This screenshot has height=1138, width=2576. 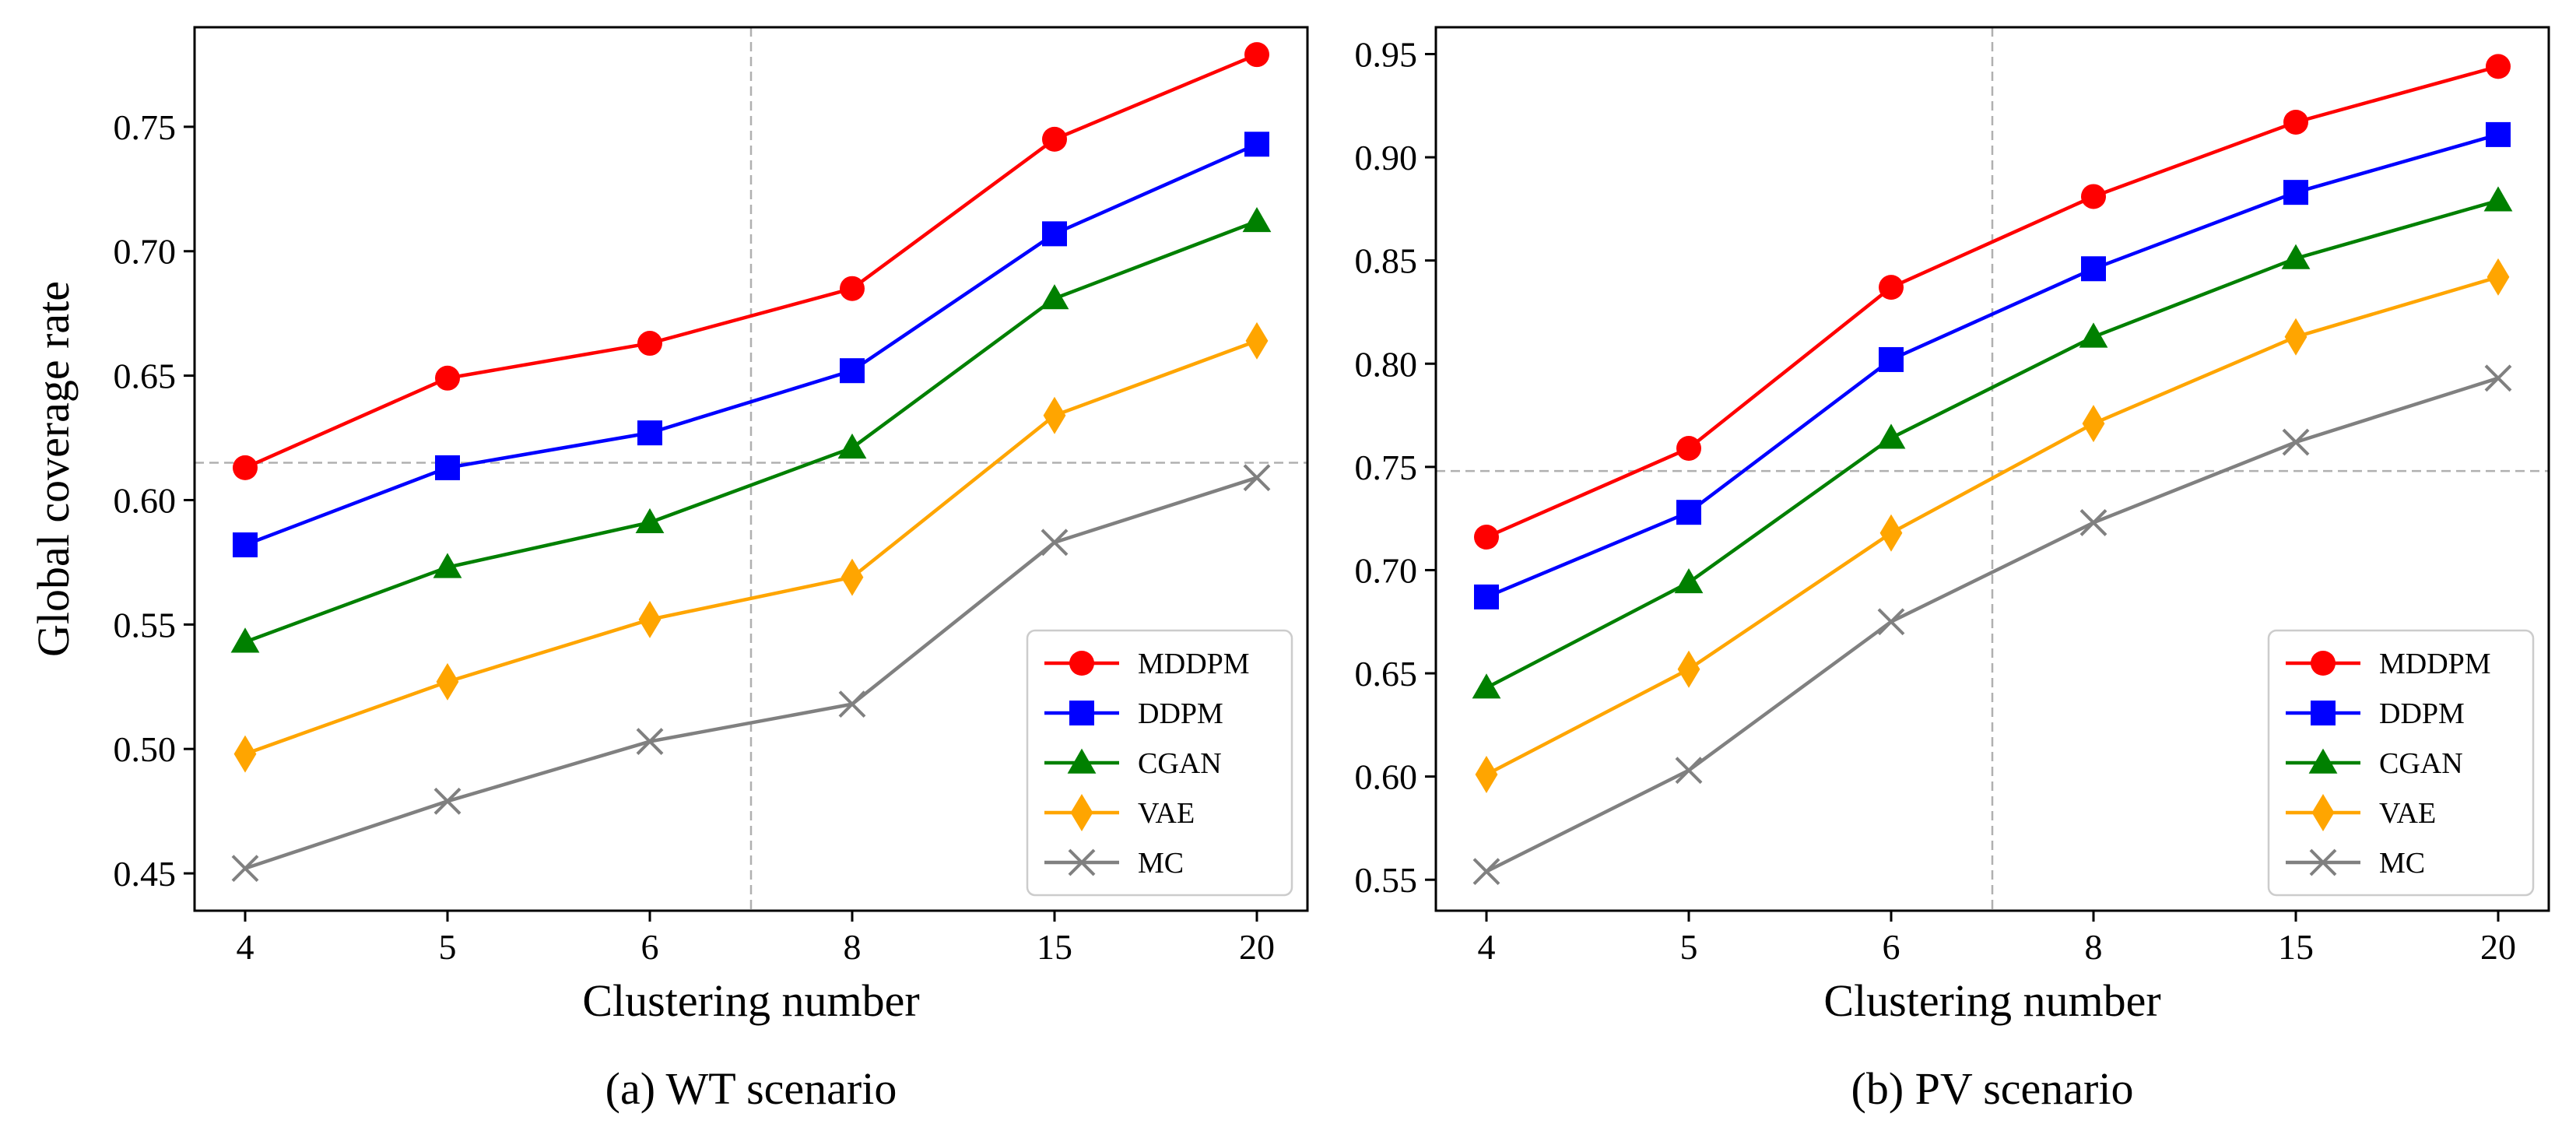 What do you see at coordinates (1487, 947) in the screenshot?
I see `x-tick-label: 4` at bounding box center [1487, 947].